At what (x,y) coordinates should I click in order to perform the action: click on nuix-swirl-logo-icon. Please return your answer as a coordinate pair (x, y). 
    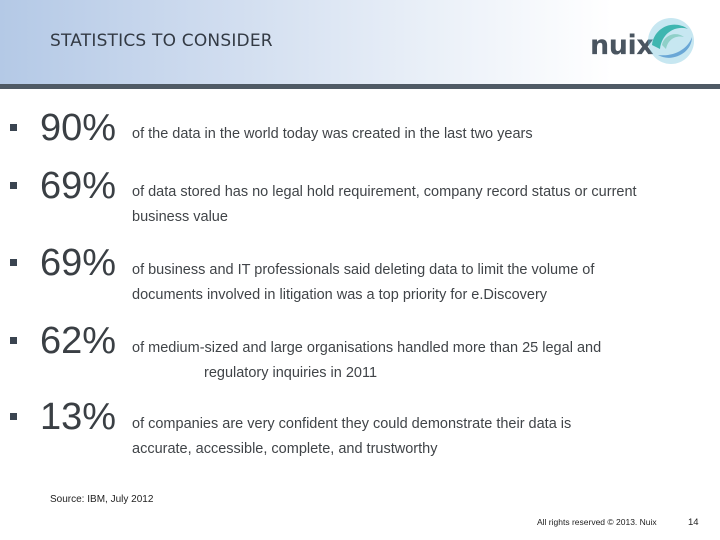
    Looking at the image, I should click on (671, 41).